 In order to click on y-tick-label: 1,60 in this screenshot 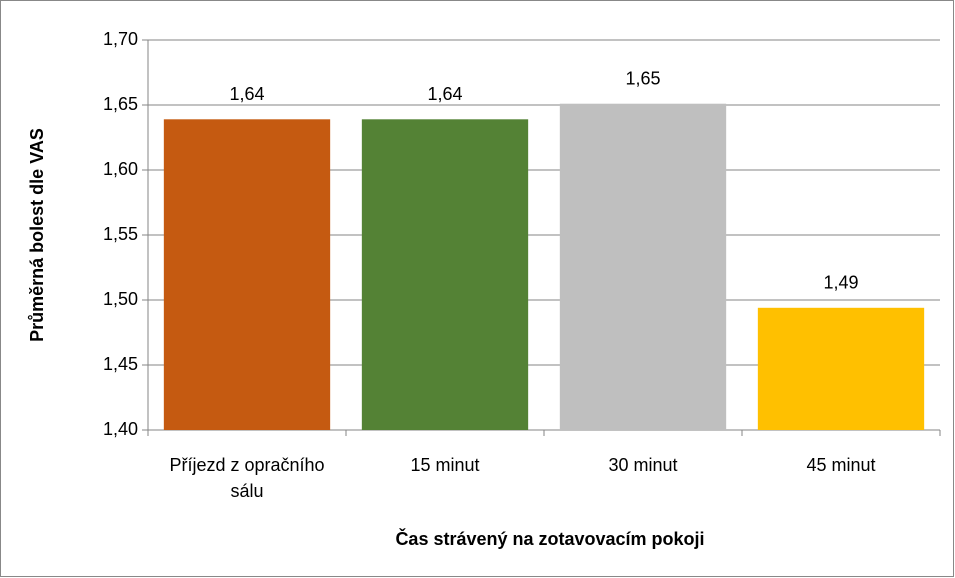, I will do `click(120, 169)`.